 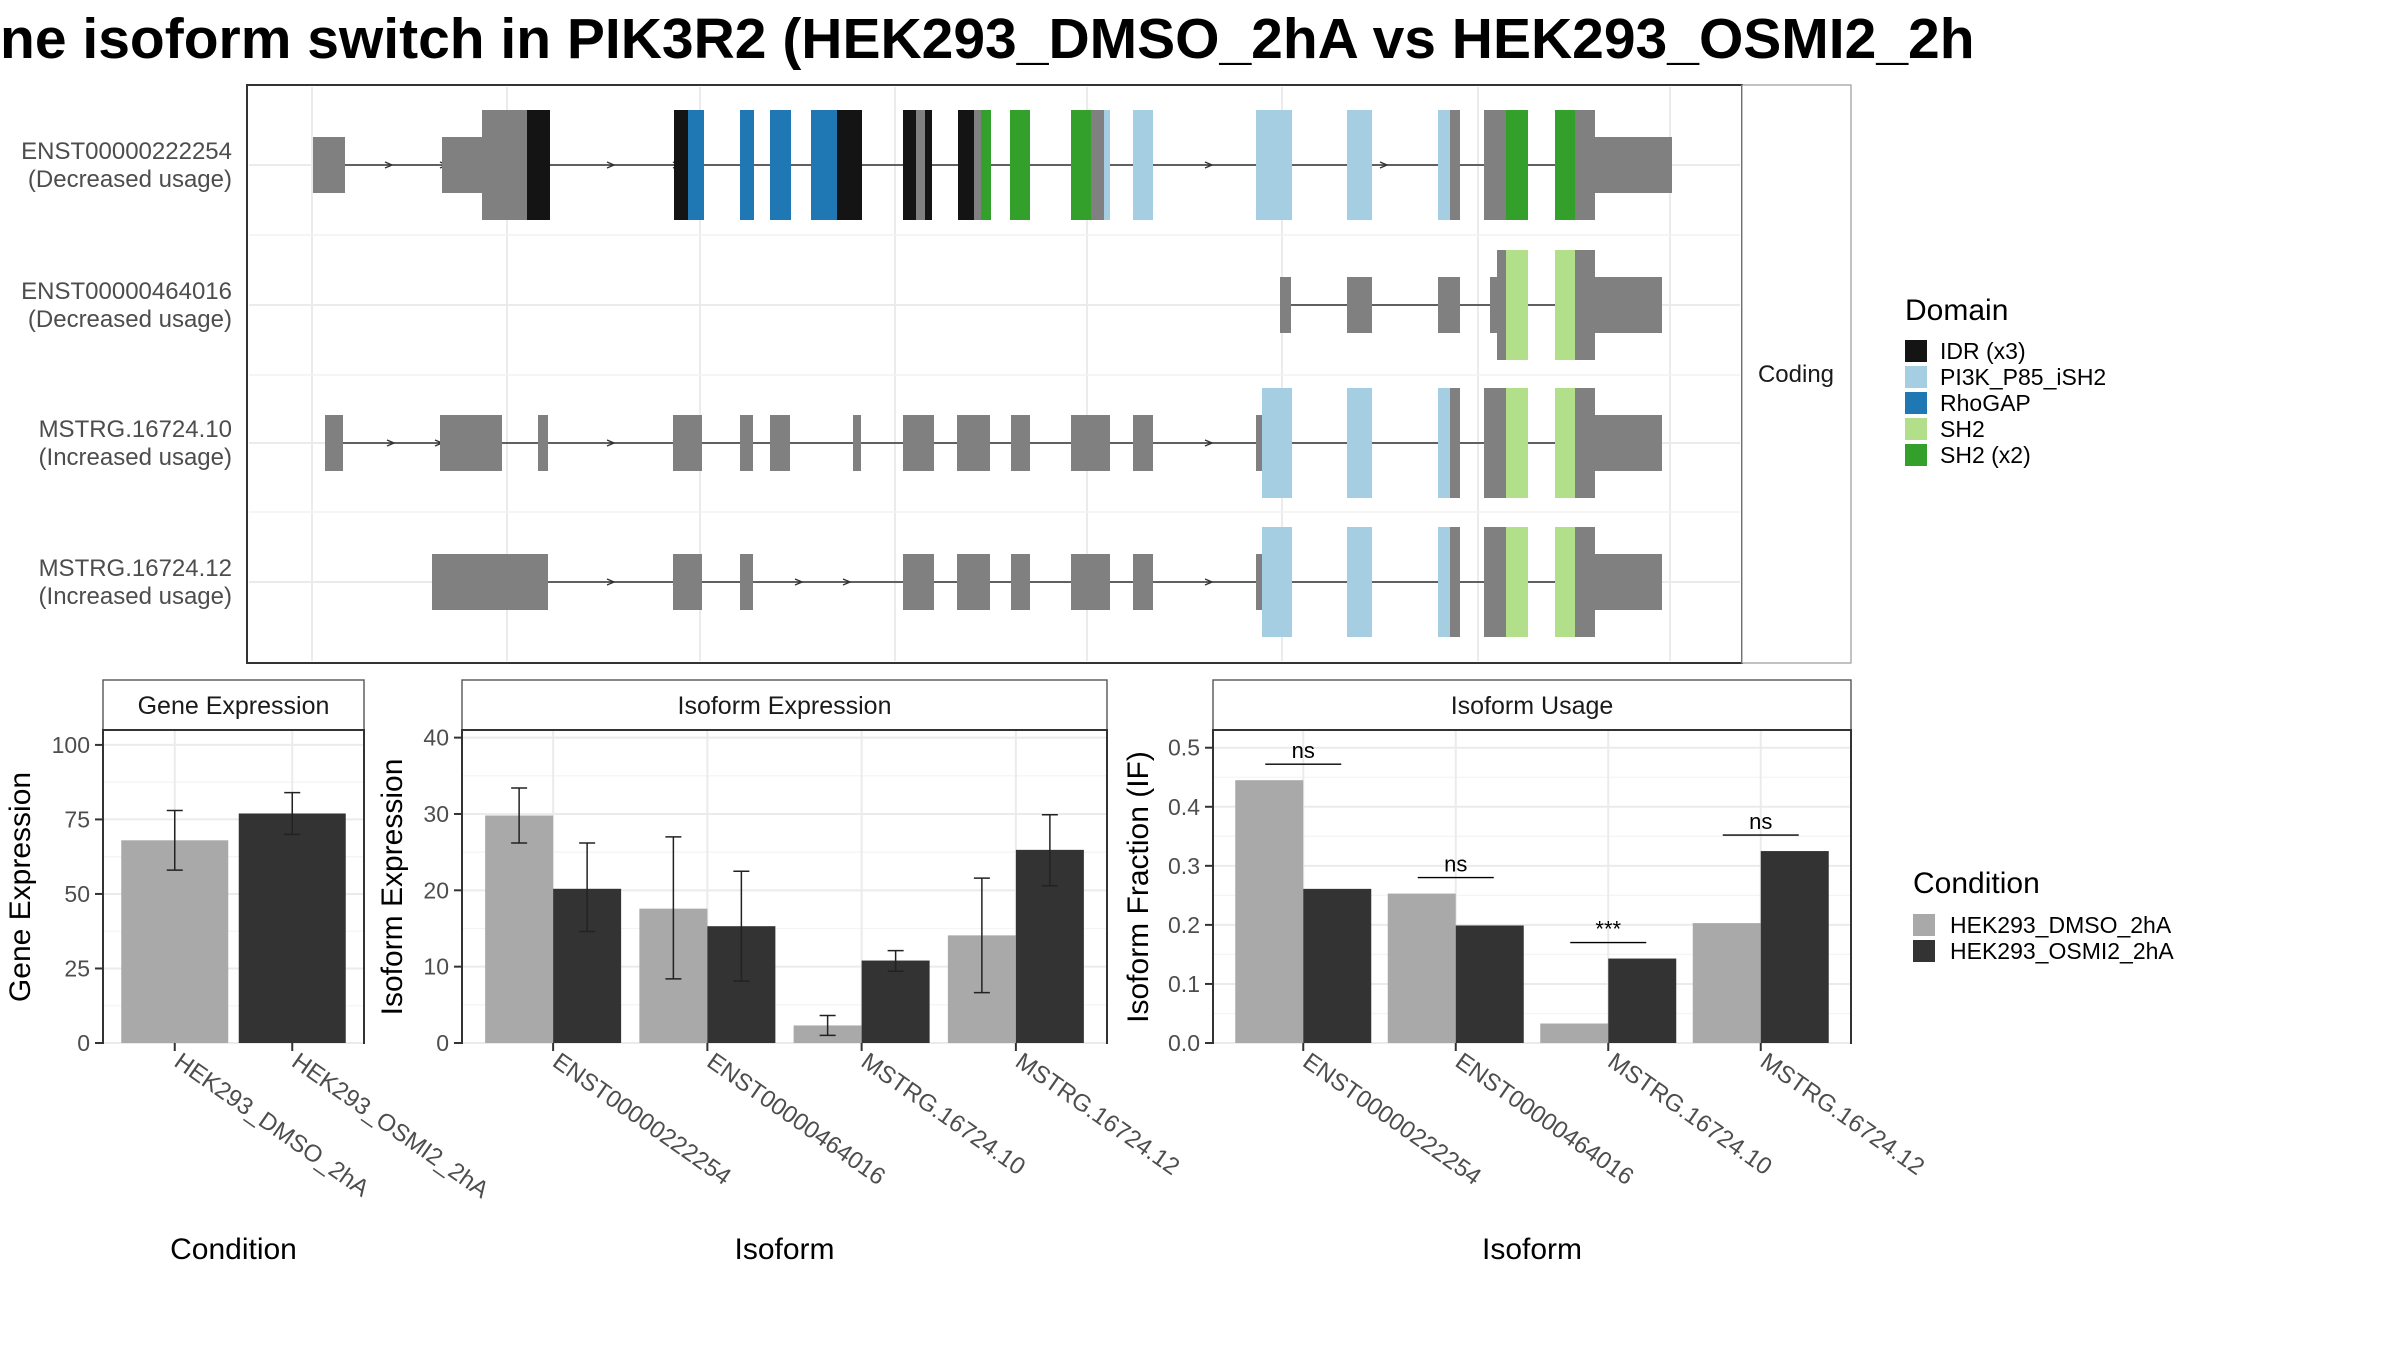 What do you see at coordinates (436, 890) in the screenshot?
I see `y-tick-label: 20` at bounding box center [436, 890].